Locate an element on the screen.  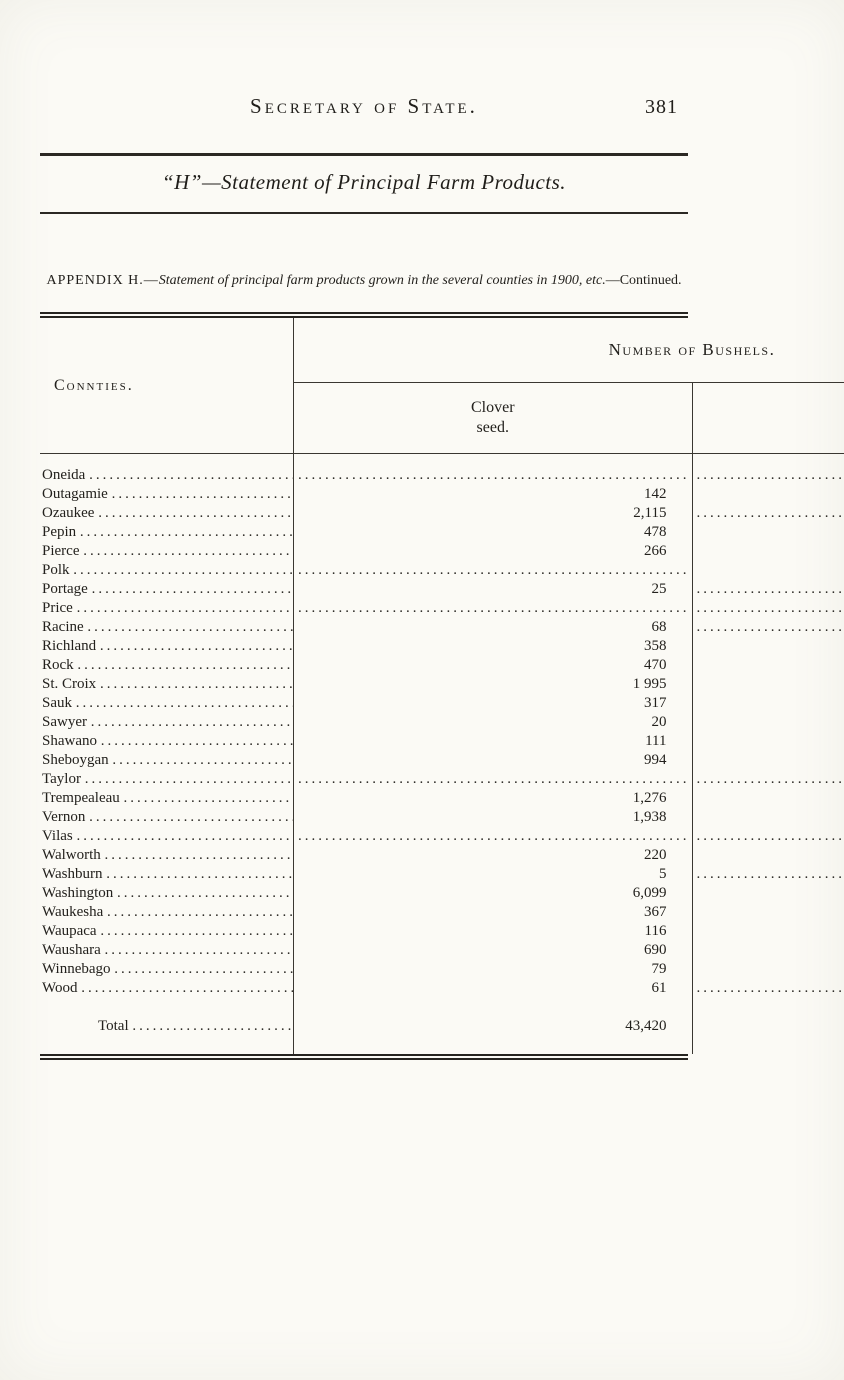
county-name-cell: Rock is located at coordinates (167, 665).